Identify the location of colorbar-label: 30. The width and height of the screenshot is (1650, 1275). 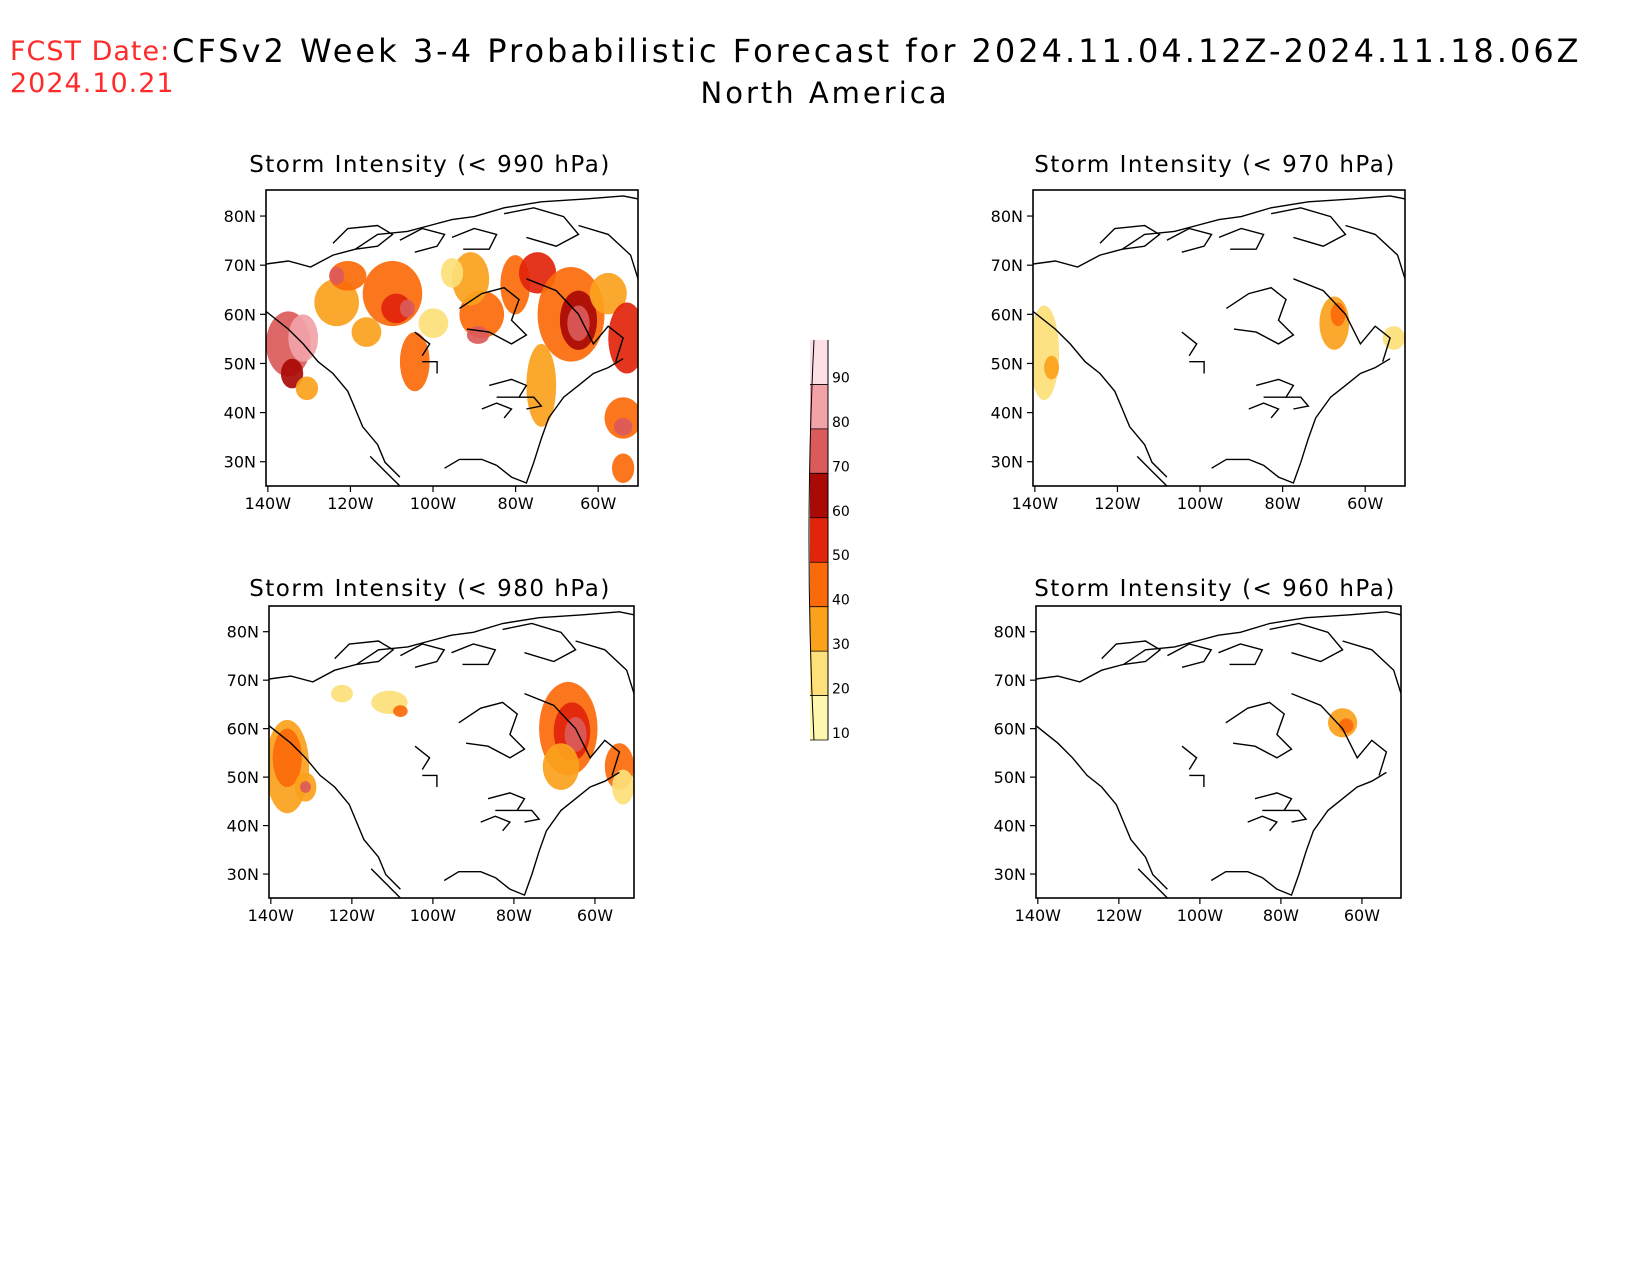
(841, 645).